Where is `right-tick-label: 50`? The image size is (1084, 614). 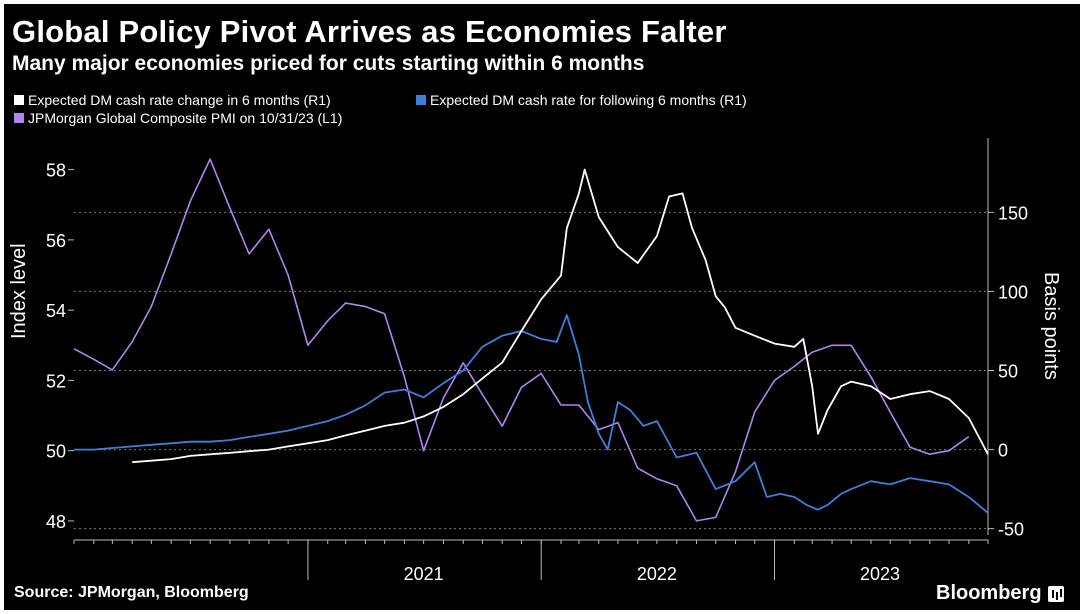
right-tick-label: 50 is located at coordinates (1008, 372).